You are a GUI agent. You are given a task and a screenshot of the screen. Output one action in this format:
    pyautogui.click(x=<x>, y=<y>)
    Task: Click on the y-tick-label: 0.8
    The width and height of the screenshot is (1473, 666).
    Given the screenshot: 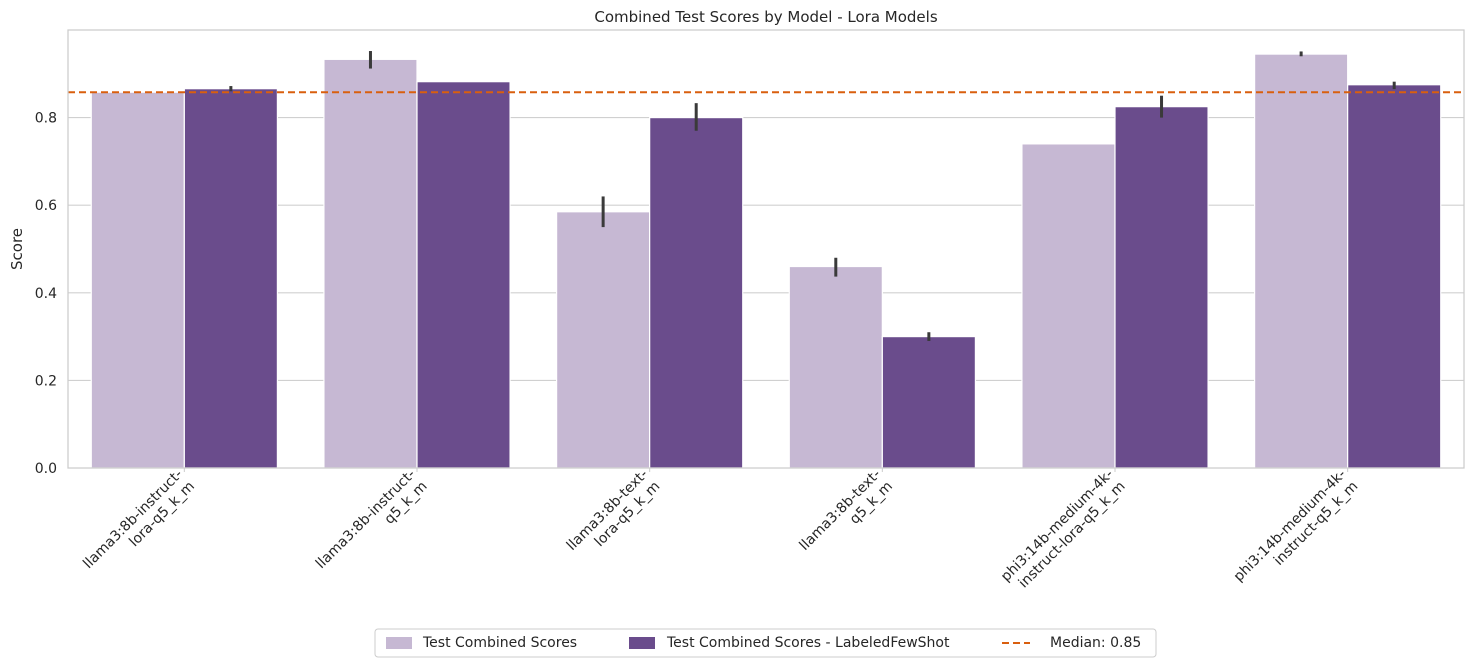 What is the action you would take?
    pyautogui.click(x=46, y=119)
    